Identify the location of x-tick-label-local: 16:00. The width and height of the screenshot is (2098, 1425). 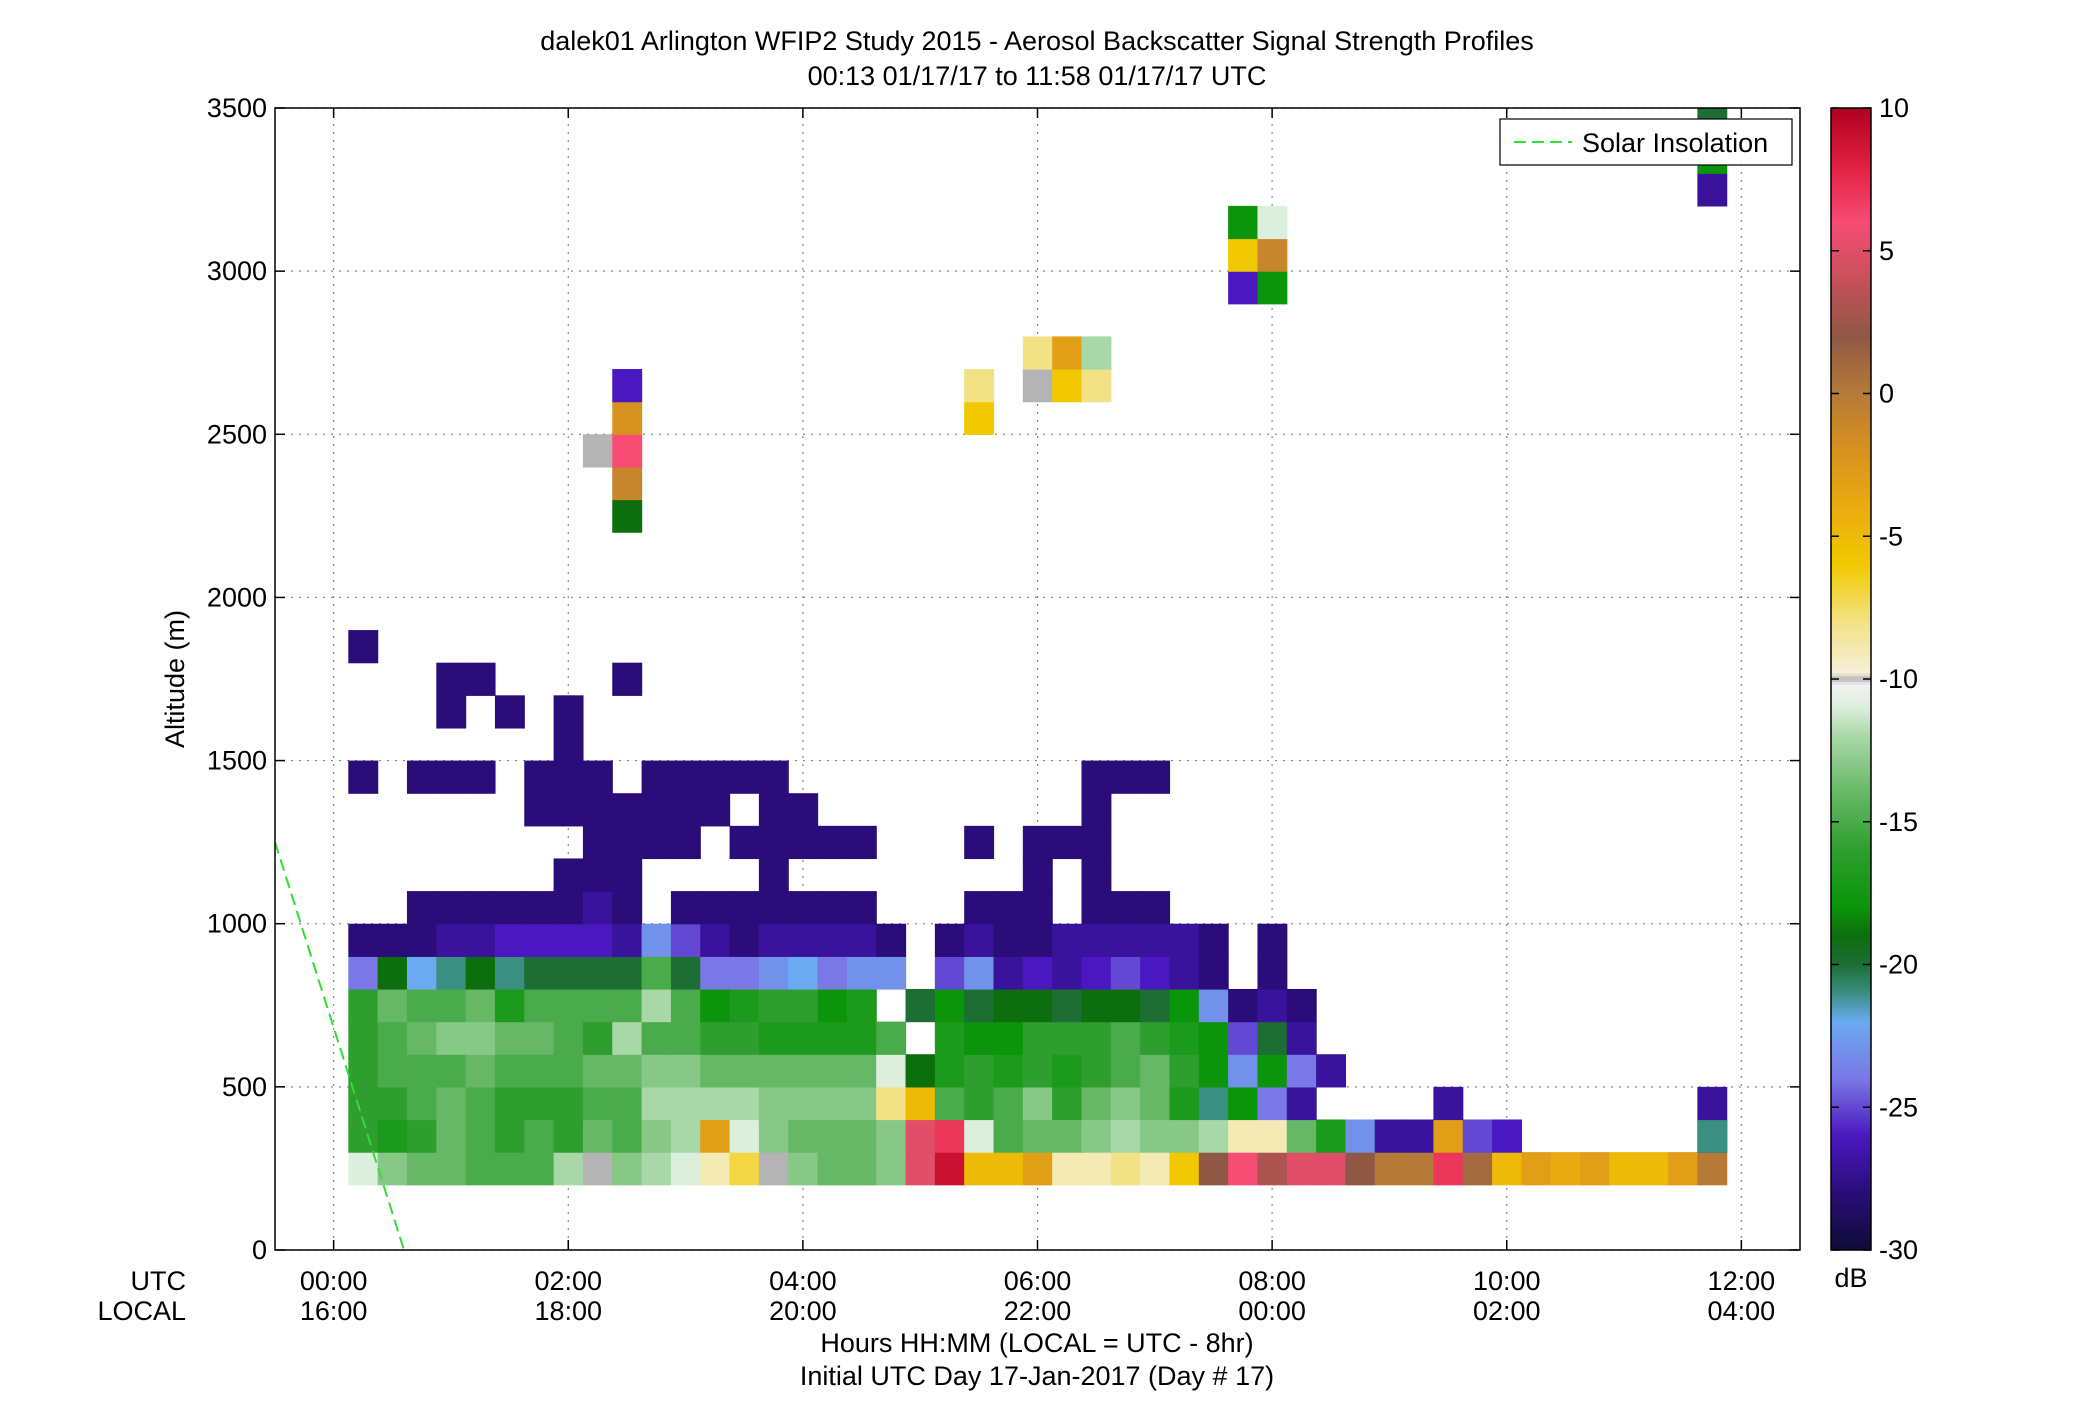
(334, 1311).